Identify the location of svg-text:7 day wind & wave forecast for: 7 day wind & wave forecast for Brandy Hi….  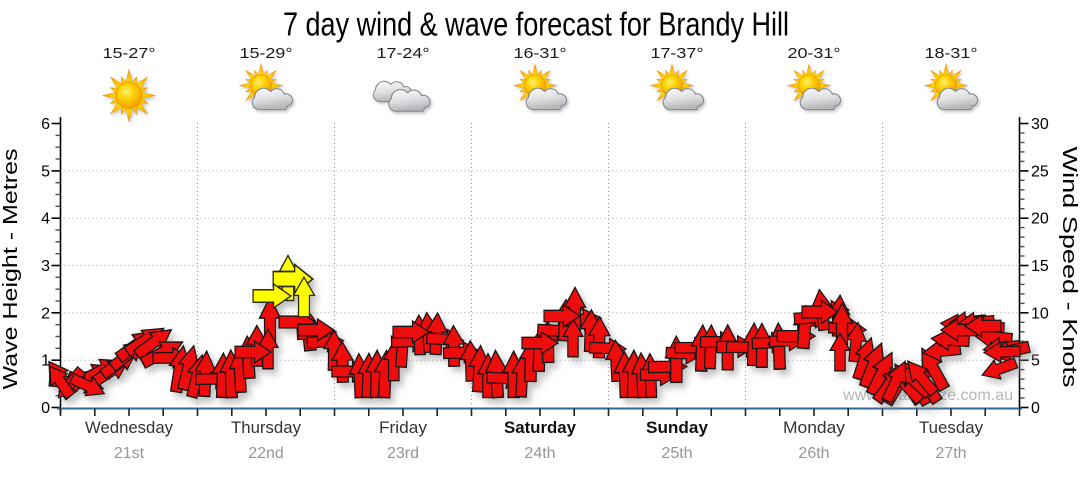
(536, 24).